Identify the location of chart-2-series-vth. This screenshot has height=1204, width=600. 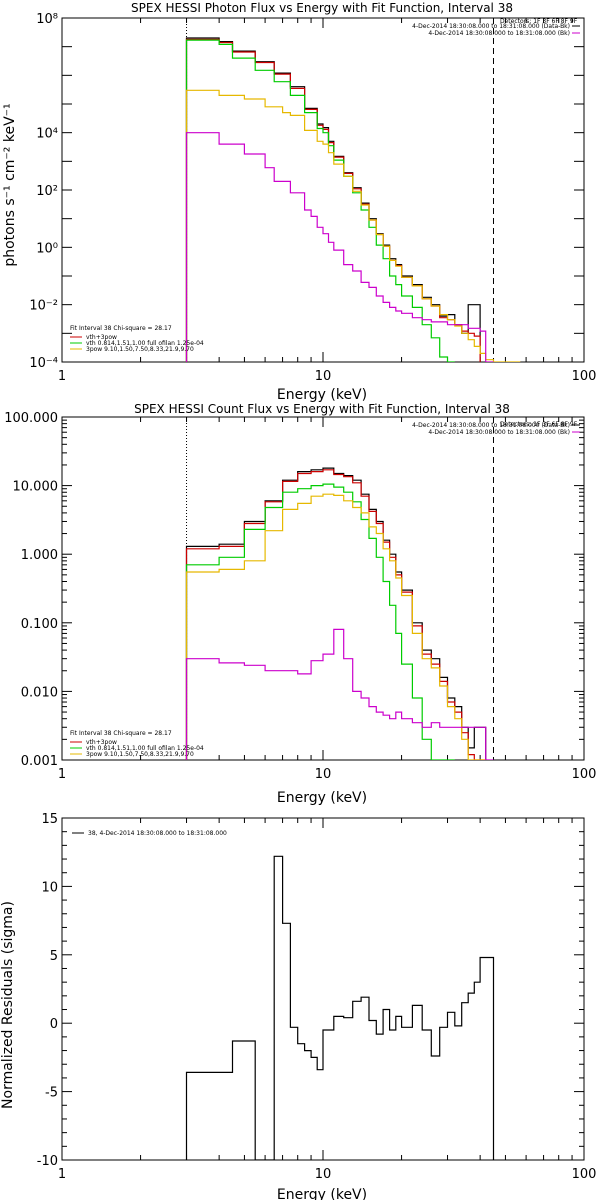
(320, 621).